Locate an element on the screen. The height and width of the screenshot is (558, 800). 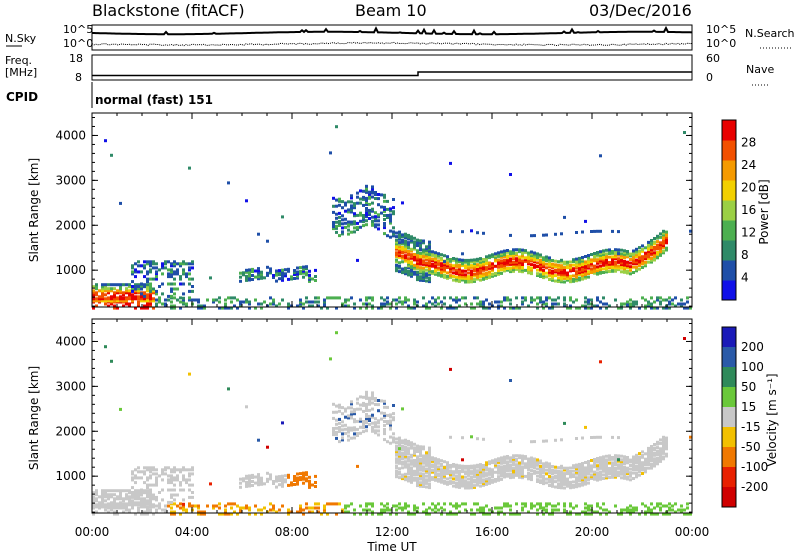
cpid-panel: CPID normal (fast) 151 is located at coordinates (109, 95).